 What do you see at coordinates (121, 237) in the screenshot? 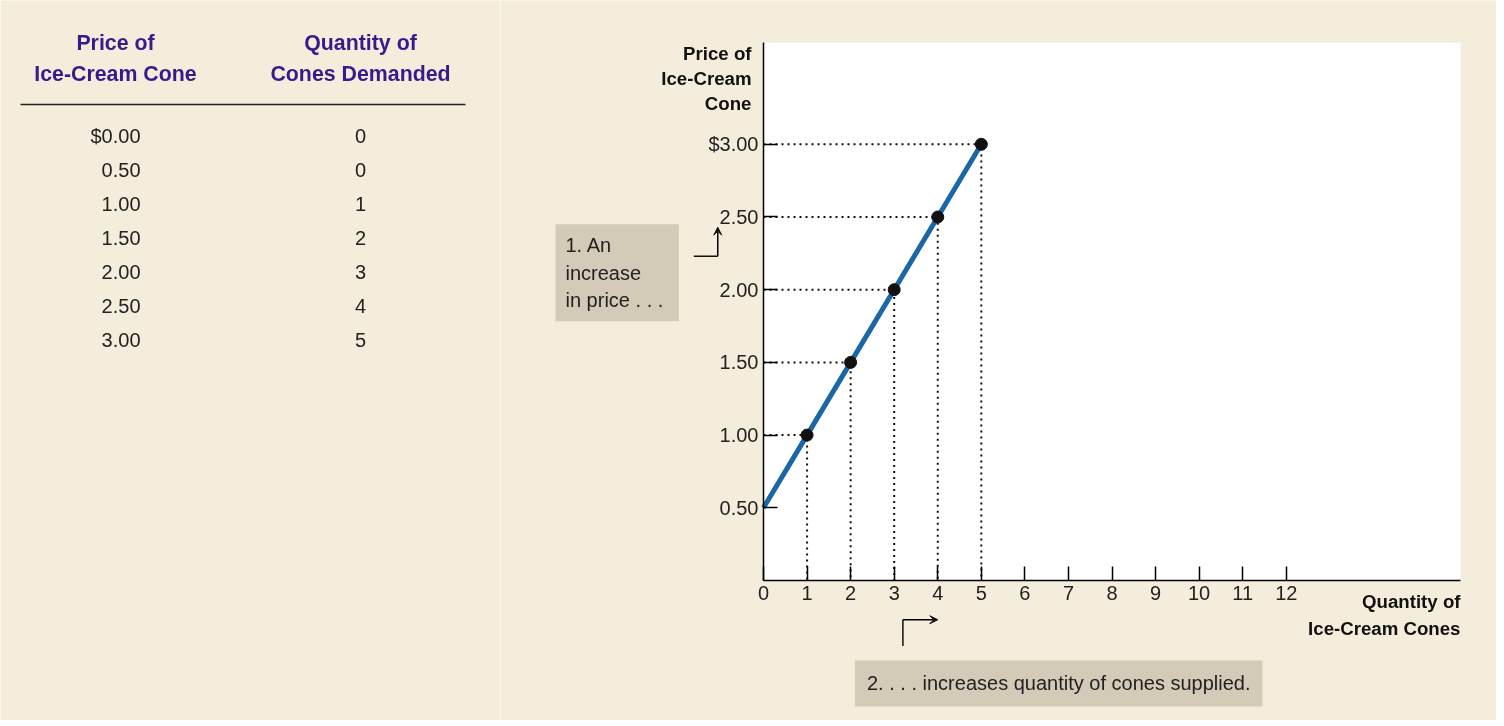
I see `text: 1.50` at bounding box center [121, 237].